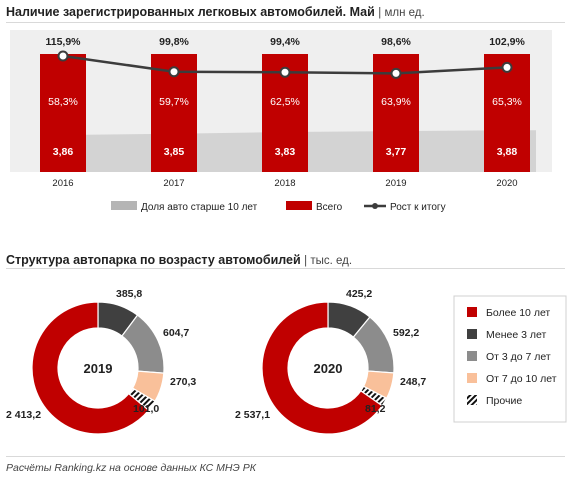  What do you see at coordinates (174, 102) in the screenshot?
I see `area-share-label-2017: 59,7%` at bounding box center [174, 102].